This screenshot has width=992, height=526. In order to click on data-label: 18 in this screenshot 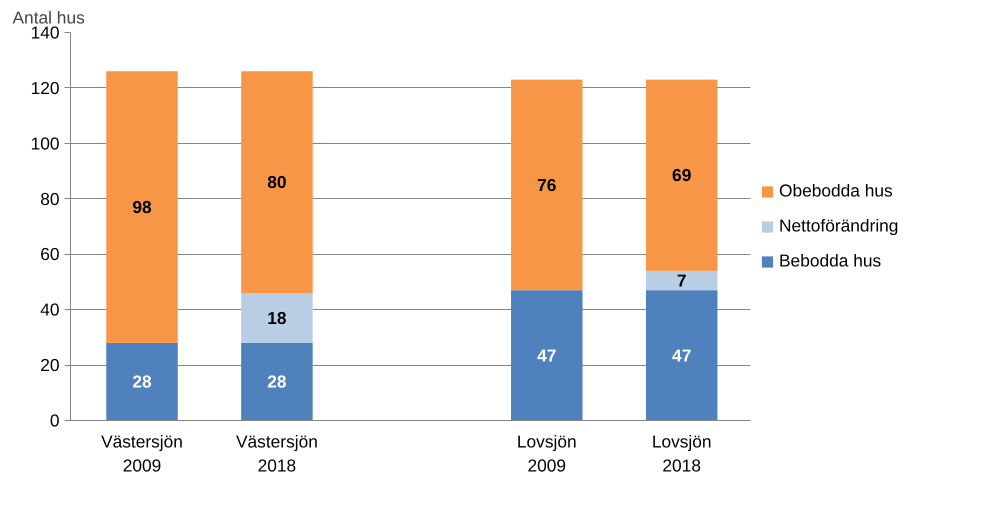, I will do `click(277, 318)`.